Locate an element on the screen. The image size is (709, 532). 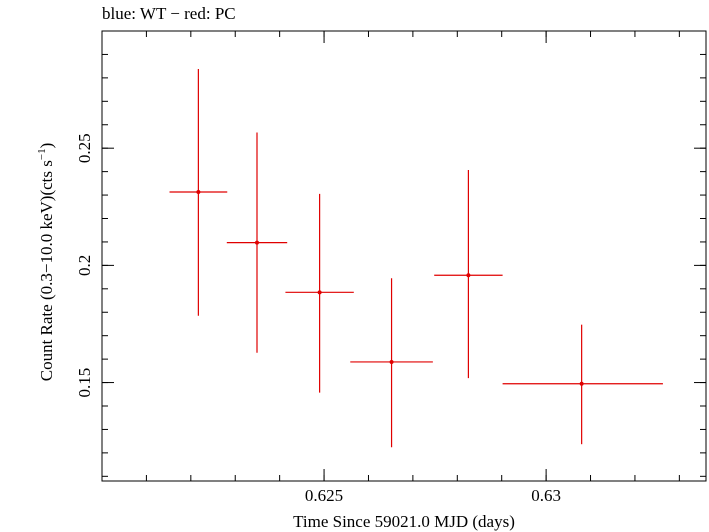
y-axis-label-close: ) is located at coordinates (46, 146).